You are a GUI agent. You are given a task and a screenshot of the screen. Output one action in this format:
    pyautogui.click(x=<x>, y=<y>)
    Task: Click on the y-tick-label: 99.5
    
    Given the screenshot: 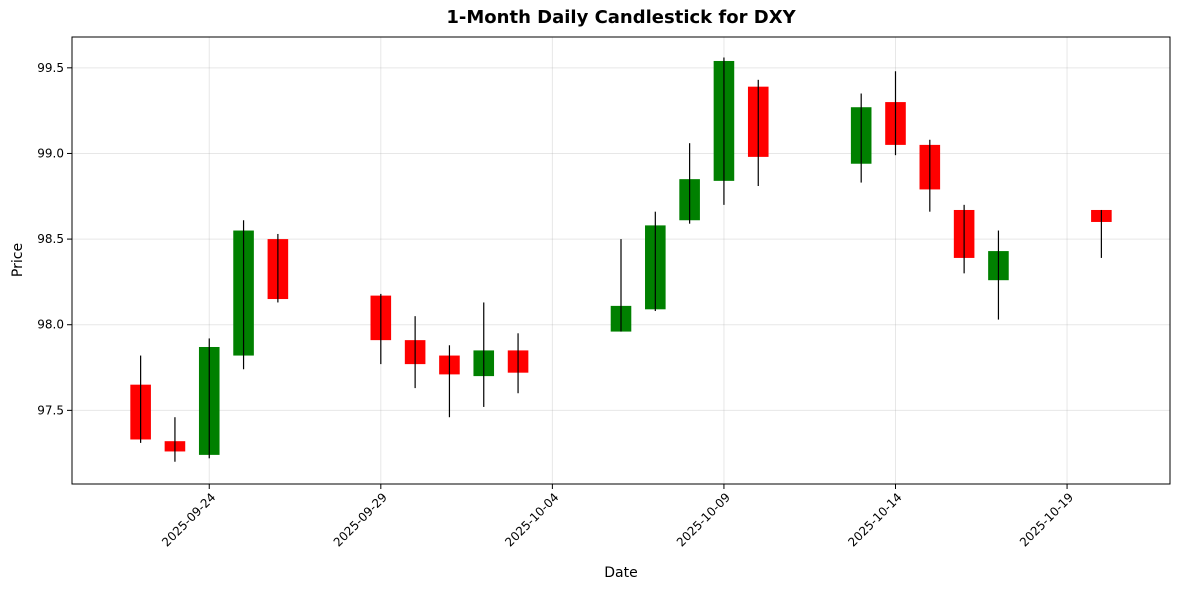 What is the action you would take?
    pyautogui.click(x=50, y=68)
    